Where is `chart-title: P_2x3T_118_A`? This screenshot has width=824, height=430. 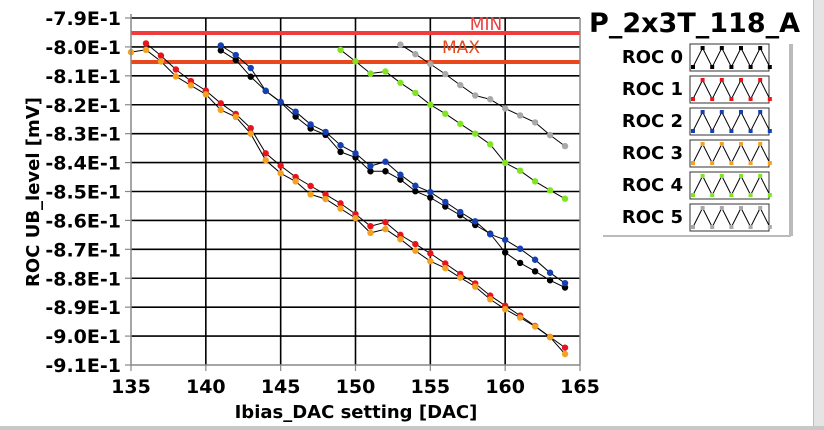 chart-title: P_2x3T_118_A is located at coordinates (694, 23).